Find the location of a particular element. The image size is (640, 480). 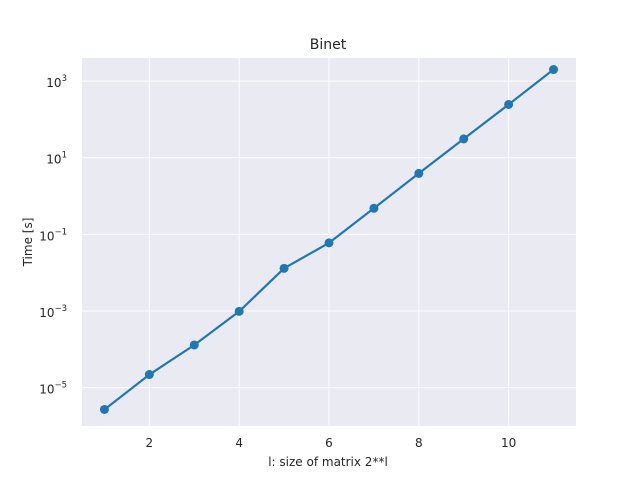

y-tick-labels: 10⁻⁵ 10⁻³ 10⁻¹ 10¹ 10³ is located at coordinates (53, 235).